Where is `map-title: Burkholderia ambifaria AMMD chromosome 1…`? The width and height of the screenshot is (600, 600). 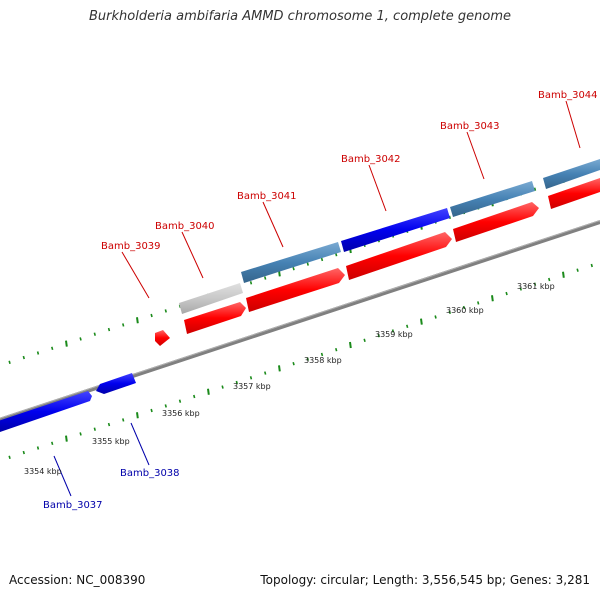
map-title: Burkholderia ambifaria AMMD chromosome 1… is located at coordinates (300, 16).